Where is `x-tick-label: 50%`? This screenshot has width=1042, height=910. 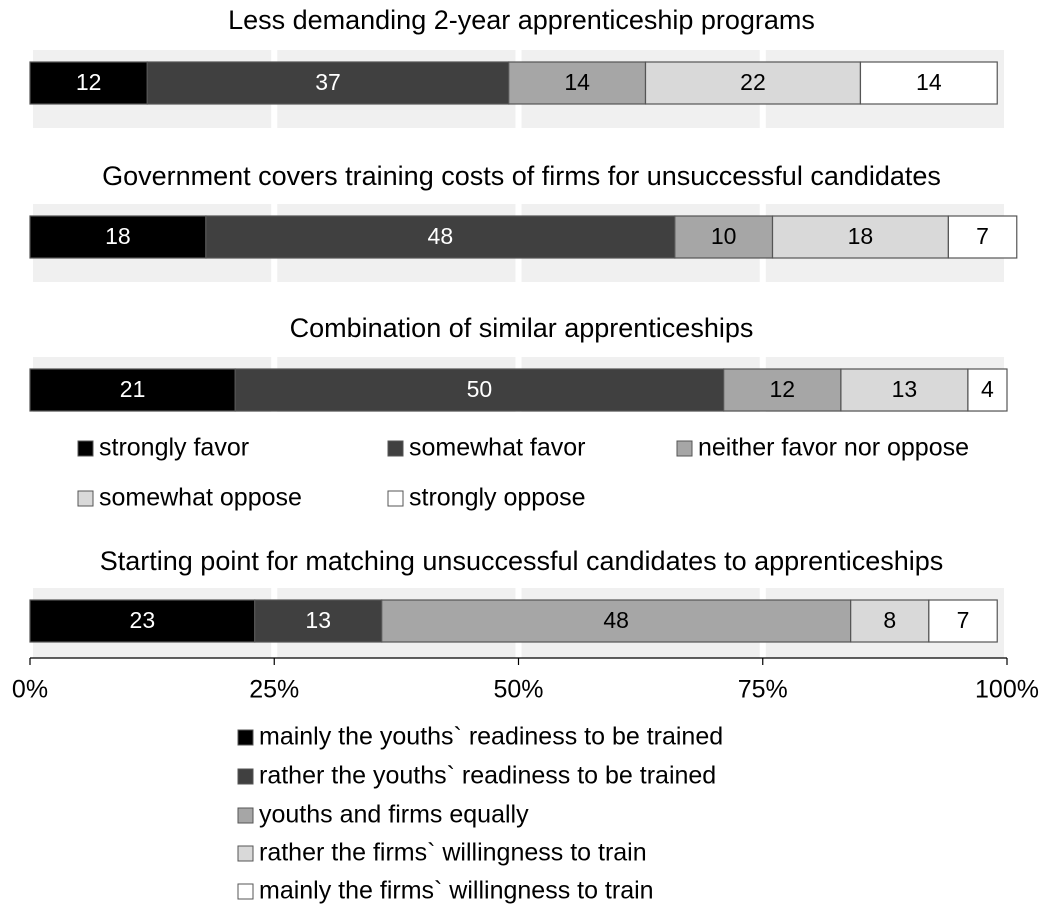 x-tick-label: 50% is located at coordinates (518, 690).